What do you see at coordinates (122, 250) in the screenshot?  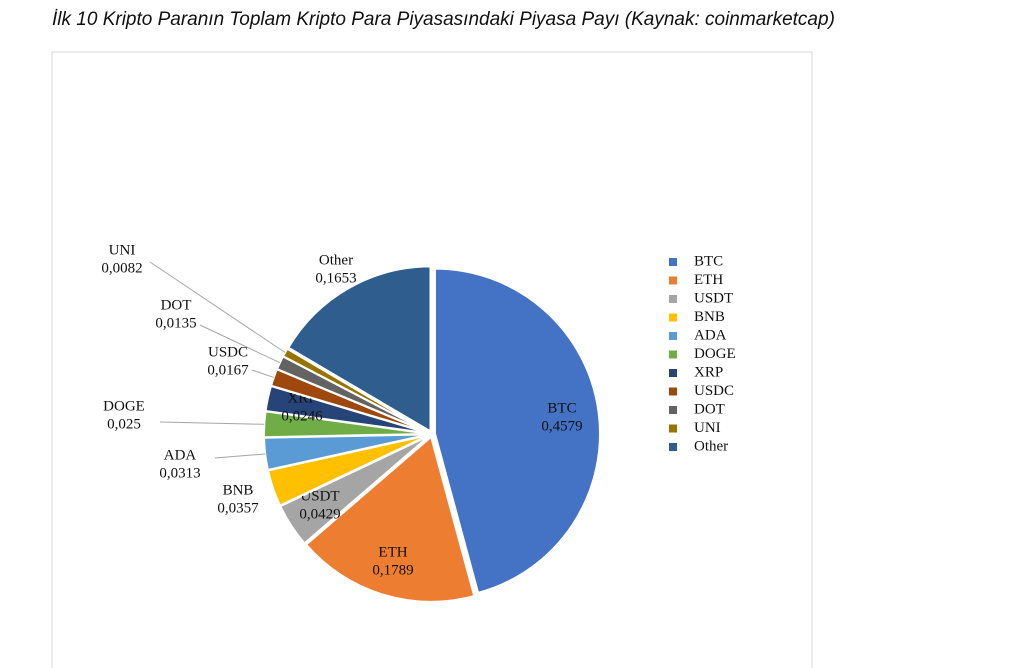 I see `slice-label: UNI` at bounding box center [122, 250].